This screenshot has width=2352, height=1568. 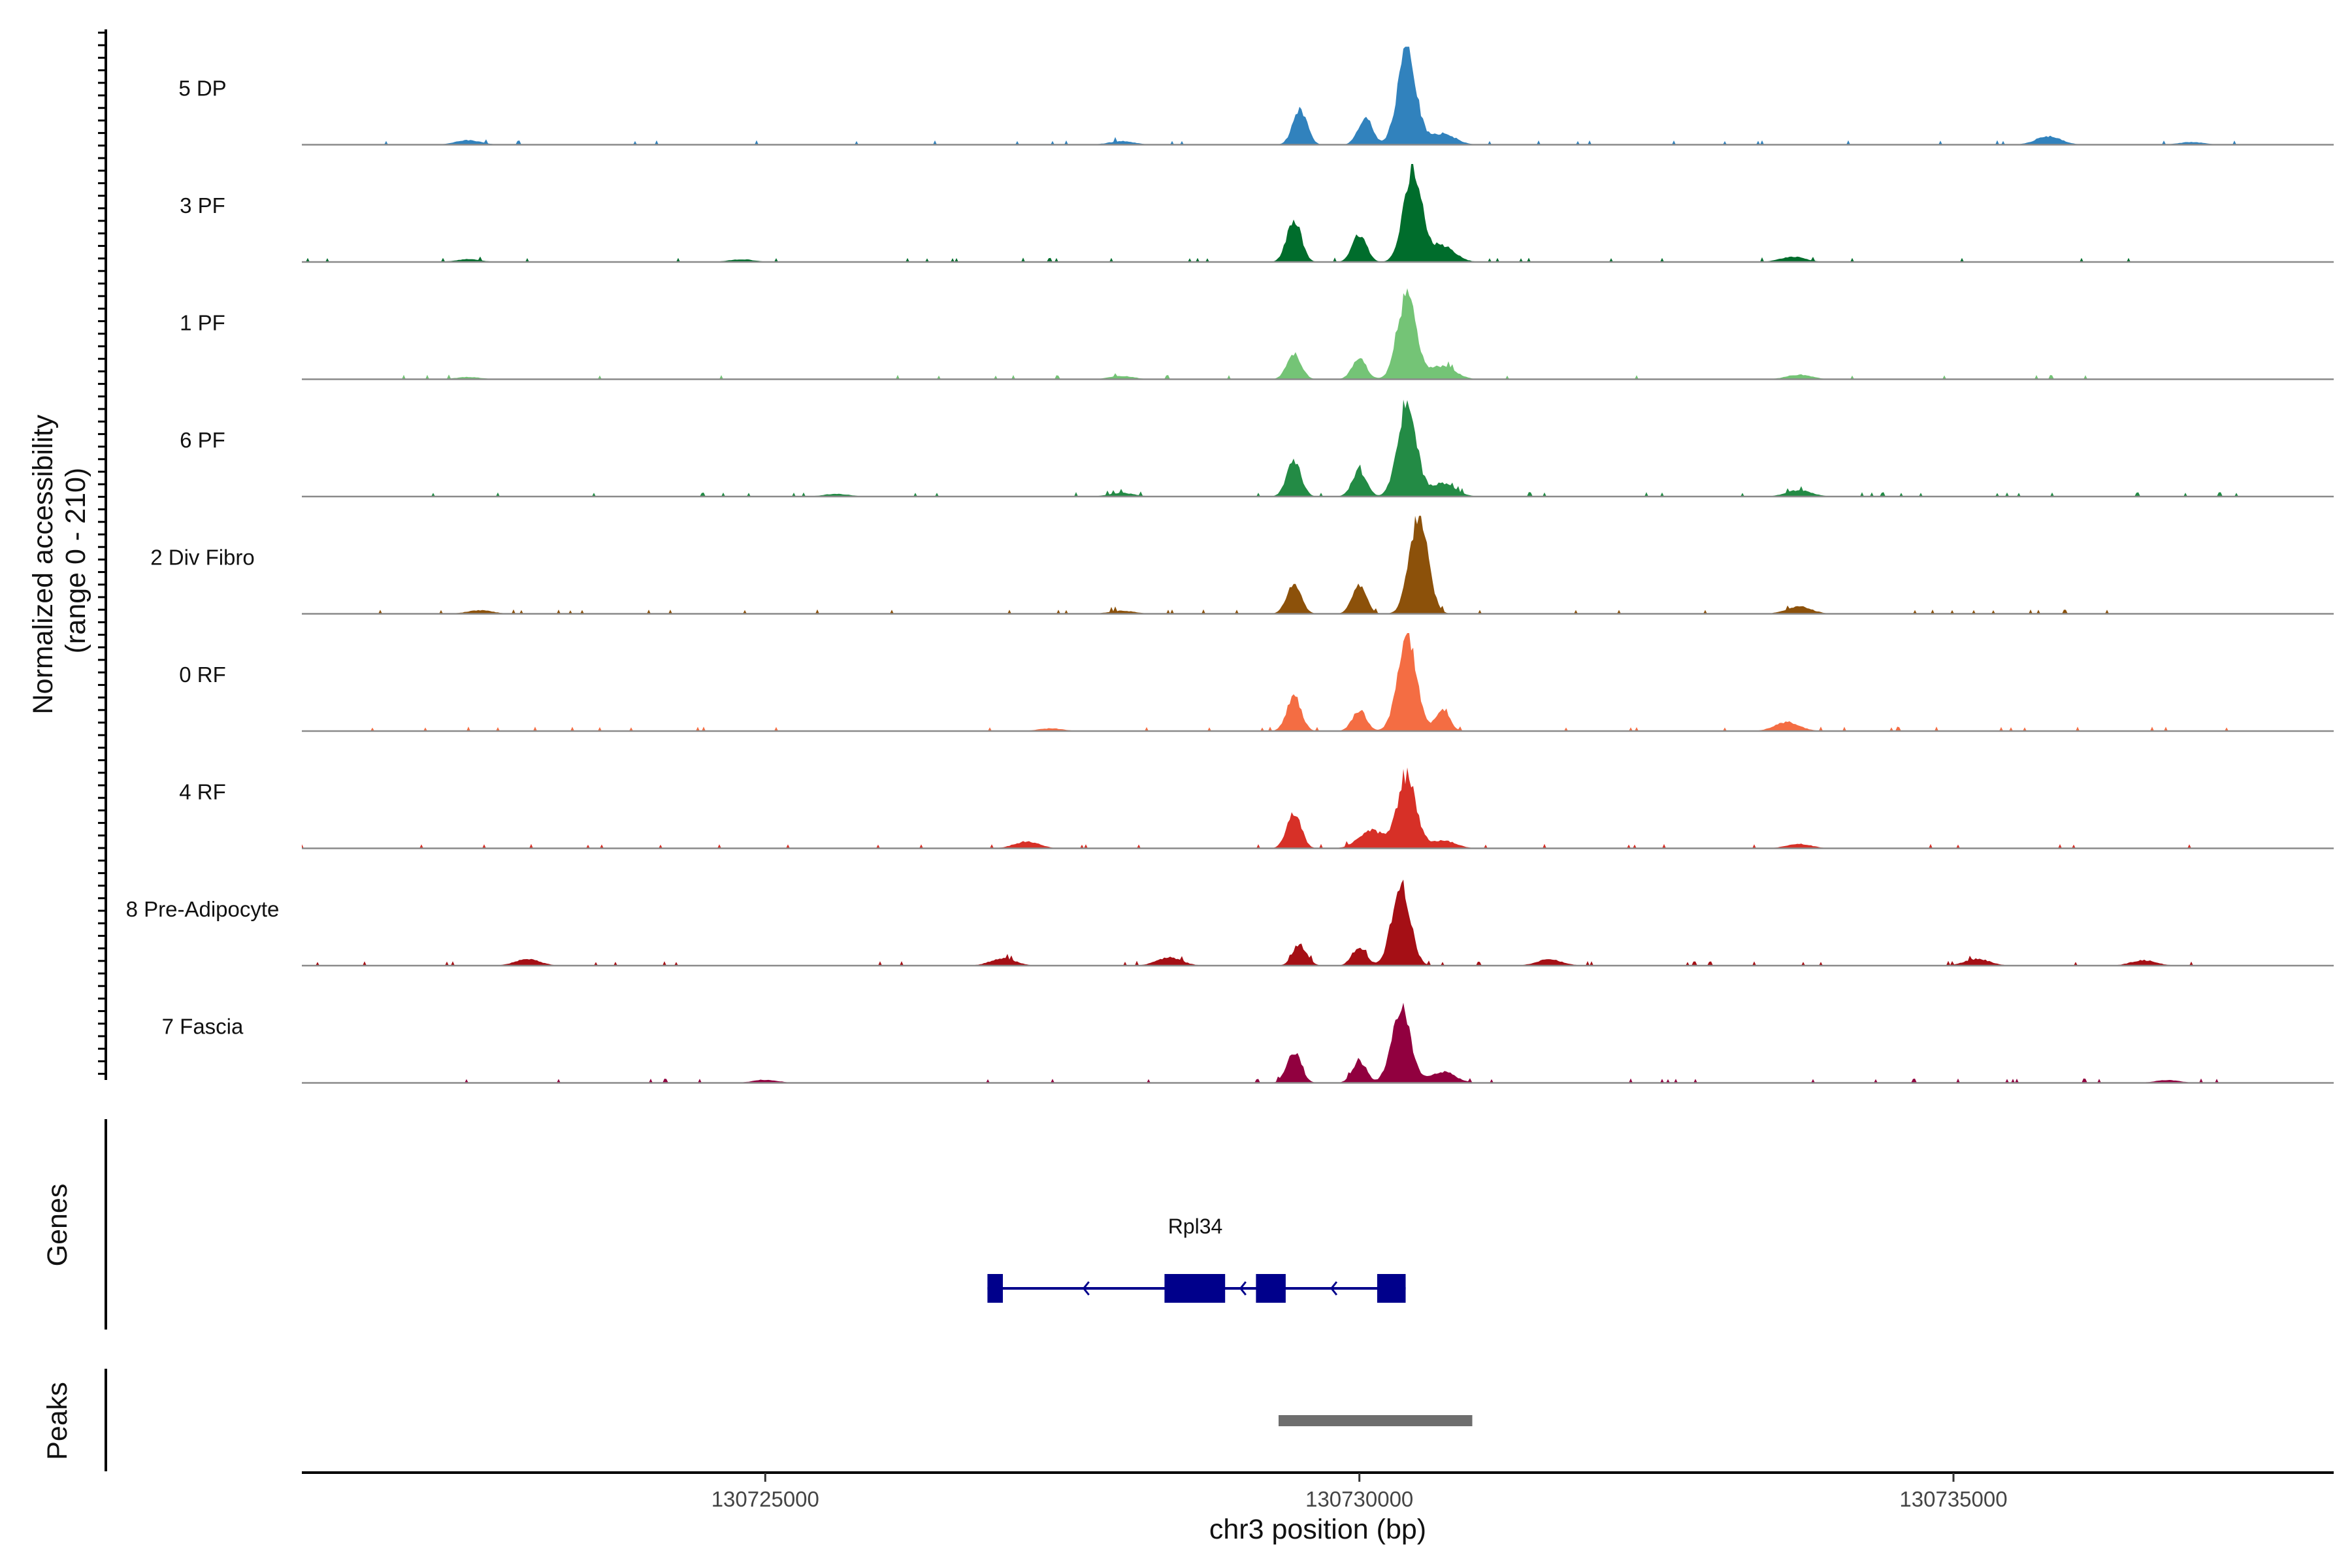 What do you see at coordinates (1317, 1529) in the screenshot?
I see `x-axis-title: chr3 position (bp)` at bounding box center [1317, 1529].